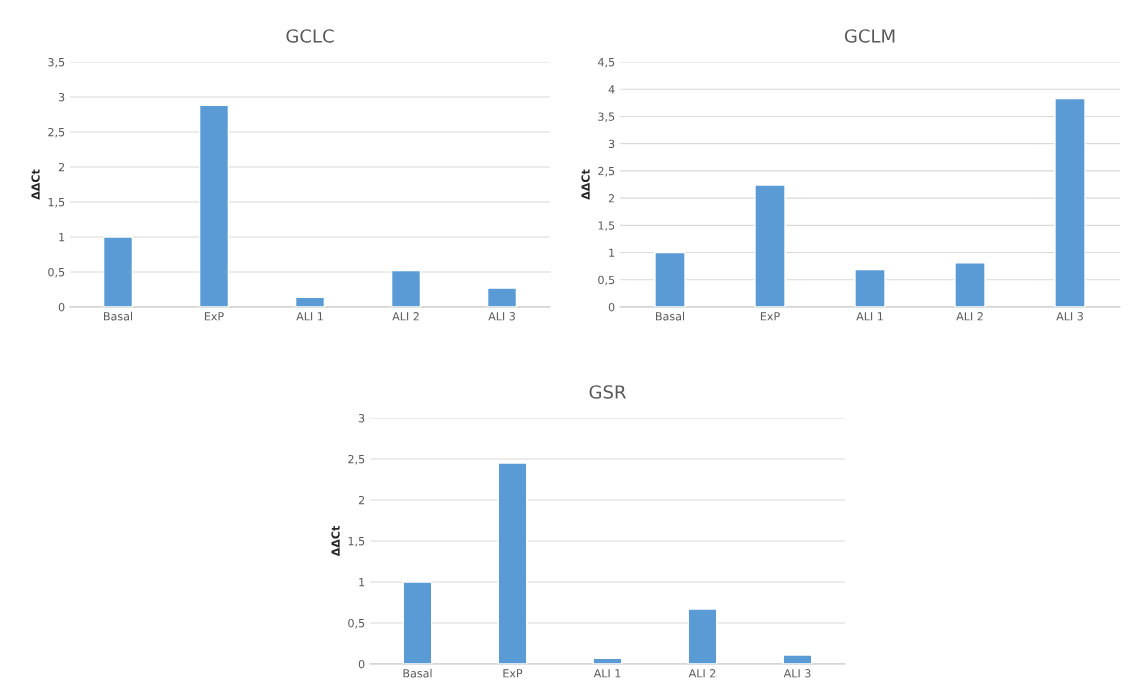 This screenshot has width=1131, height=700. What do you see at coordinates (611, 89) in the screenshot?
I see `y-tick-label: 4` at bounding box center [611, 89].